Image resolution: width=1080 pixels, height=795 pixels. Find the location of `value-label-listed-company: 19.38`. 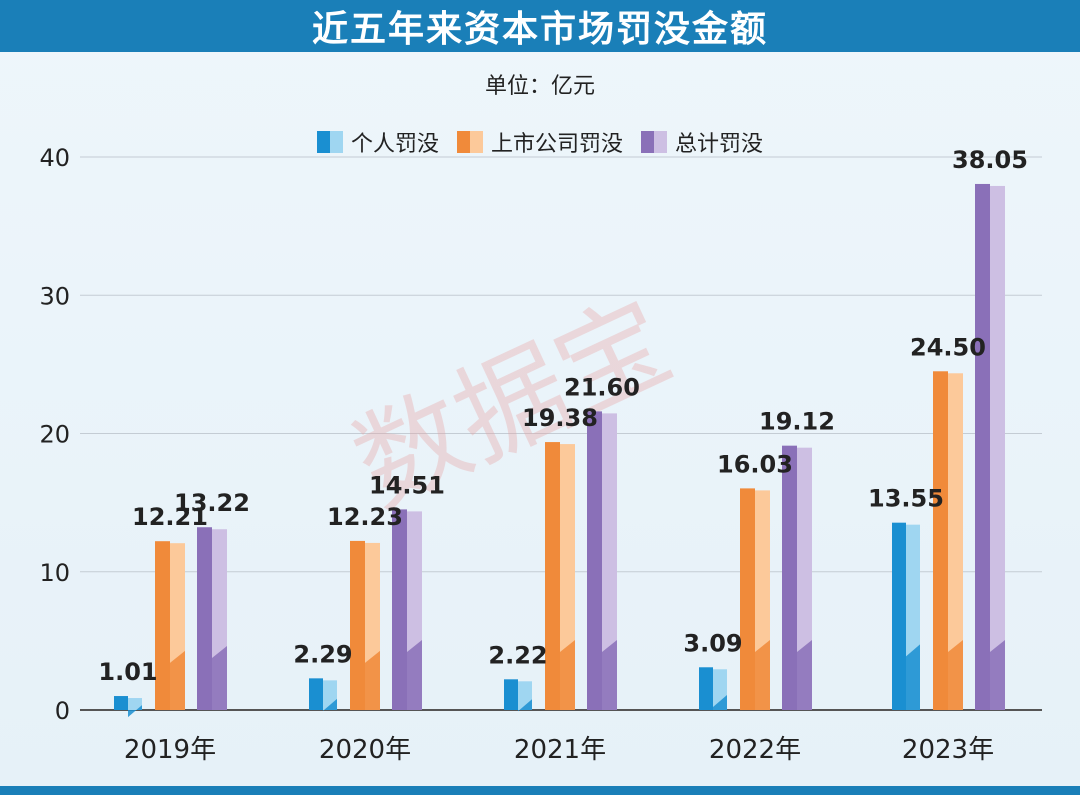

value-label-listed-company: 19.38 is located at coordinates (560, 418).